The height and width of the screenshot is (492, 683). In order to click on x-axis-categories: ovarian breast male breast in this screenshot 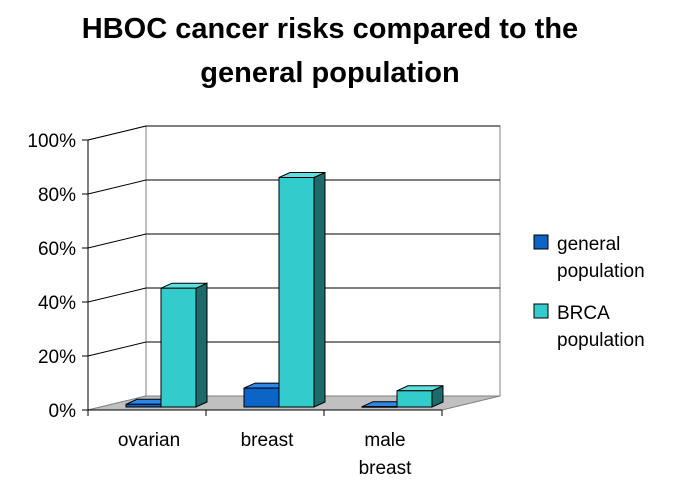, I will do `click(265, 444)`.